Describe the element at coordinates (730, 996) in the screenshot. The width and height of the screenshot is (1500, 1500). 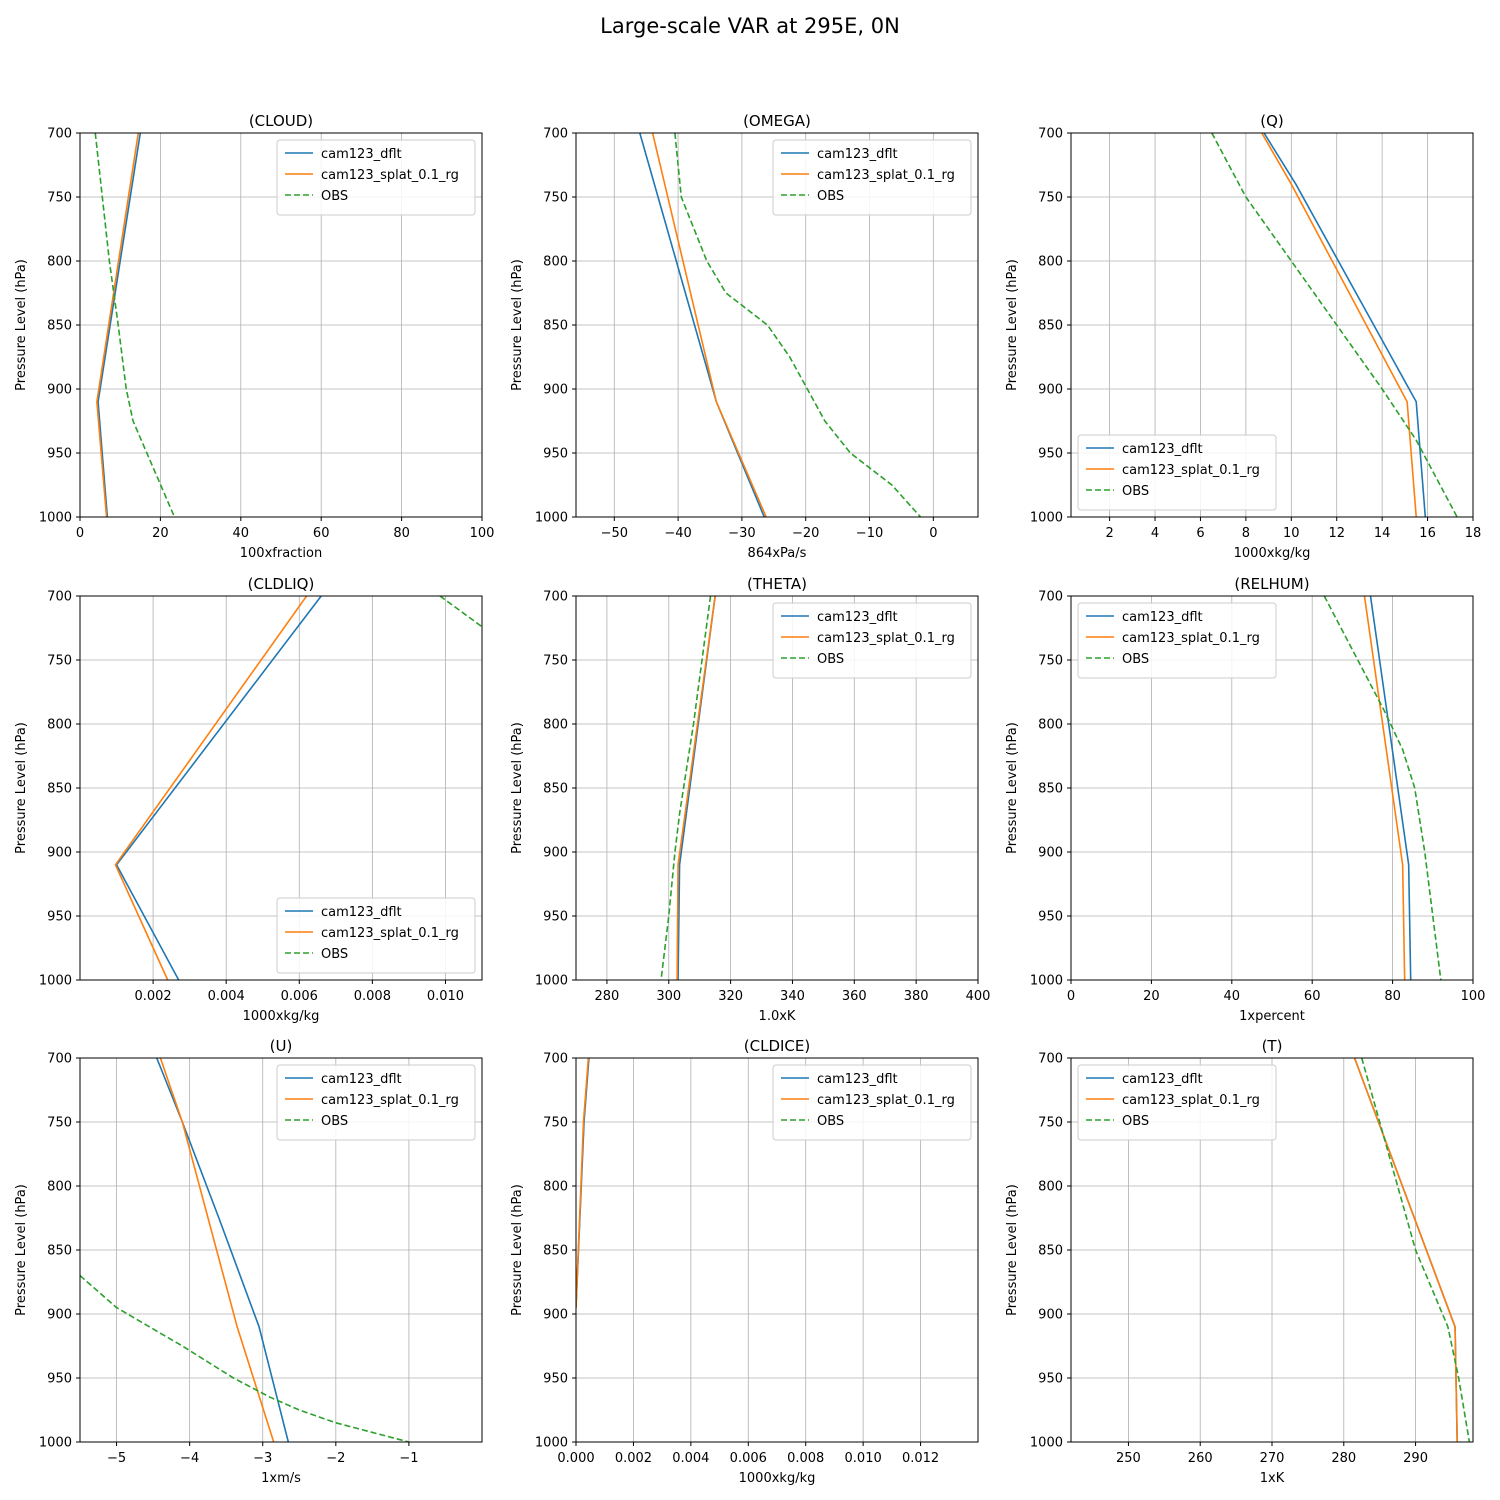
I see `chart-5-xtick-label-2: 320` at that location.